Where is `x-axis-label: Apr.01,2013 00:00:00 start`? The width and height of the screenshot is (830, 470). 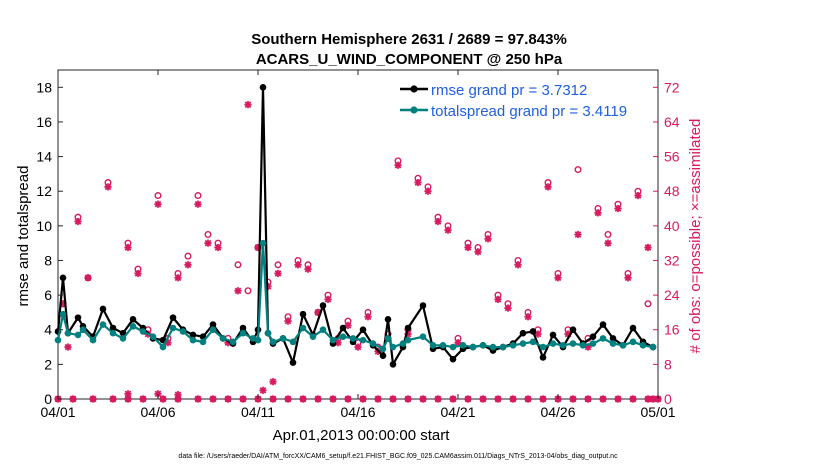 x-axis-label: Apr.01,2013 00:00:00 start is located at coordinates (362, 435).